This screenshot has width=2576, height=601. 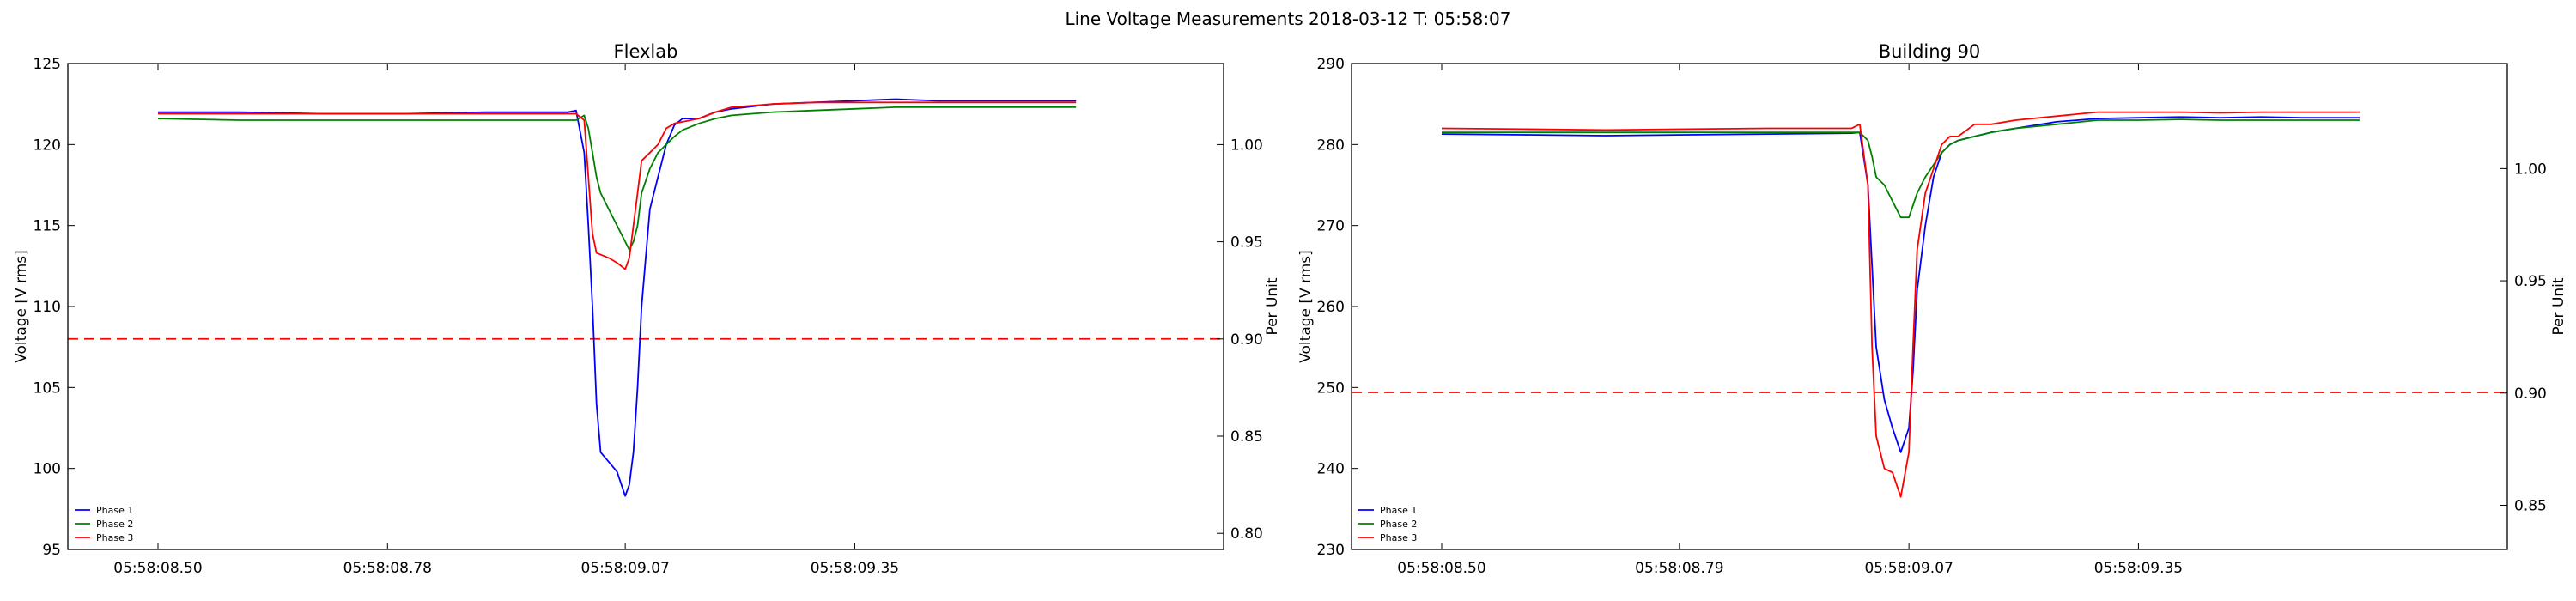 What do you see at coordinates (1331, 550) in the screenshot?
I see `y-tick-label: 230` at bounding box center [1331, 550].